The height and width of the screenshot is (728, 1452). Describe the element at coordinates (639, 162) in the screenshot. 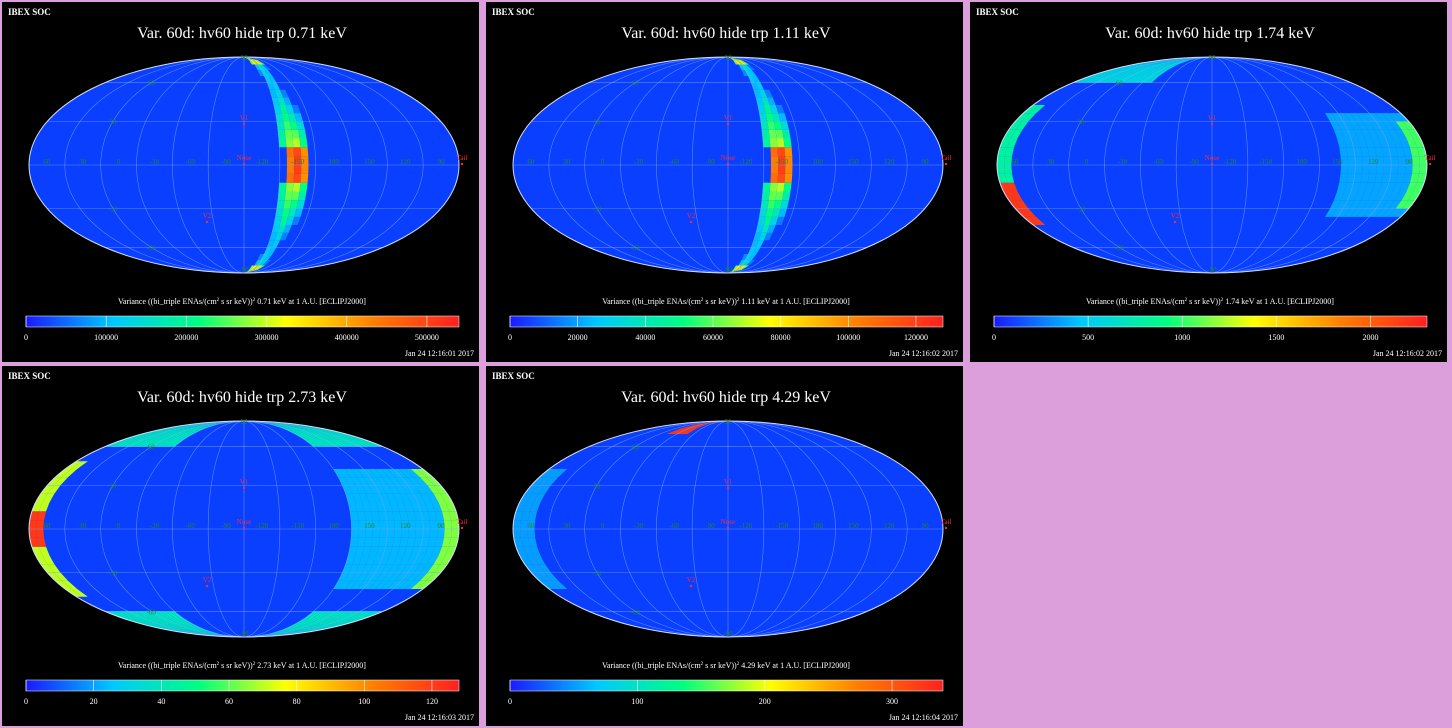

I see `lon-label: -30` at that location.